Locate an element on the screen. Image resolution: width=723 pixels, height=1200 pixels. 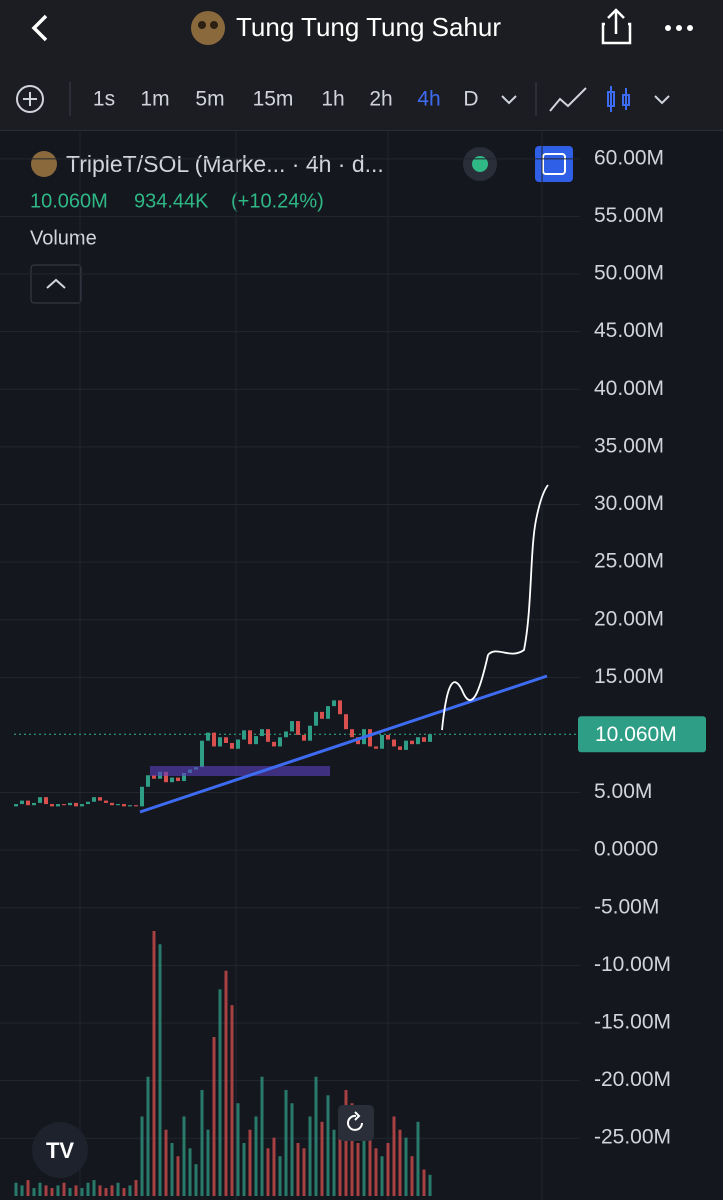
y-tick-label: -20.00M is located at coordinates (632, 1079).